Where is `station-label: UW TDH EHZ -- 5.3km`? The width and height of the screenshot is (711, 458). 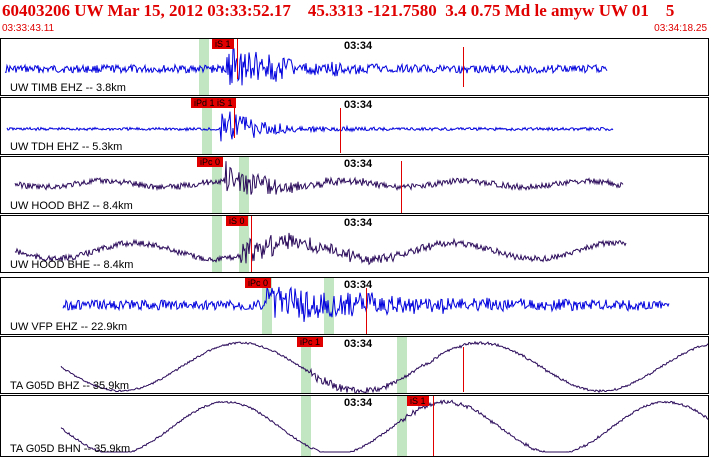
station-label: UW TDH EHZ -- 5.3km is located at coordinates (66, 147).